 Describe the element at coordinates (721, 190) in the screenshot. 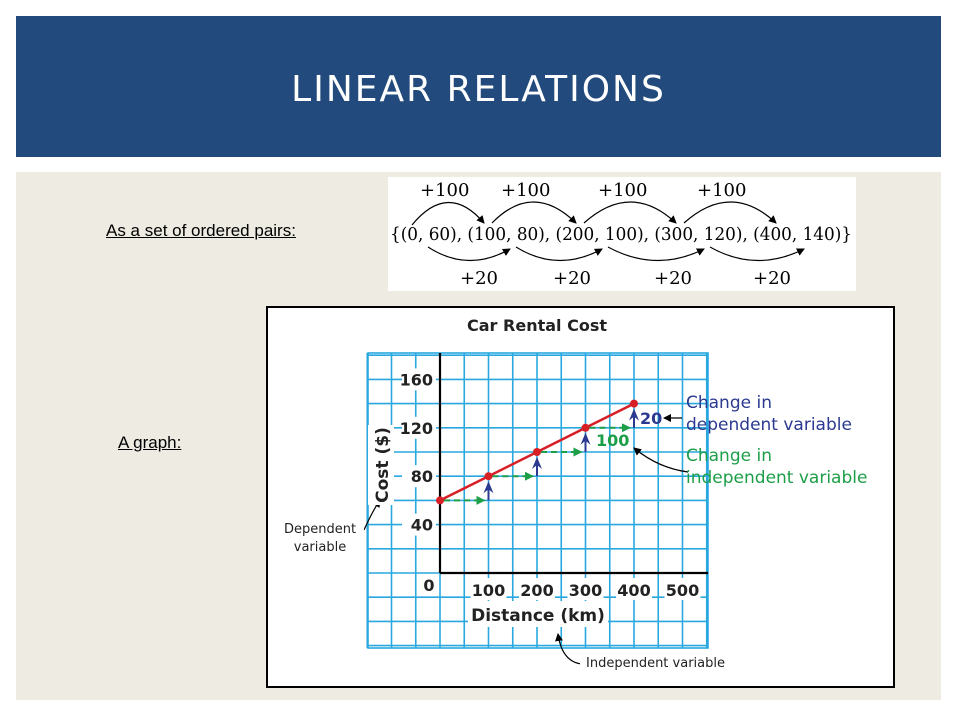

I see `x-change-label-4: +100` at that location.